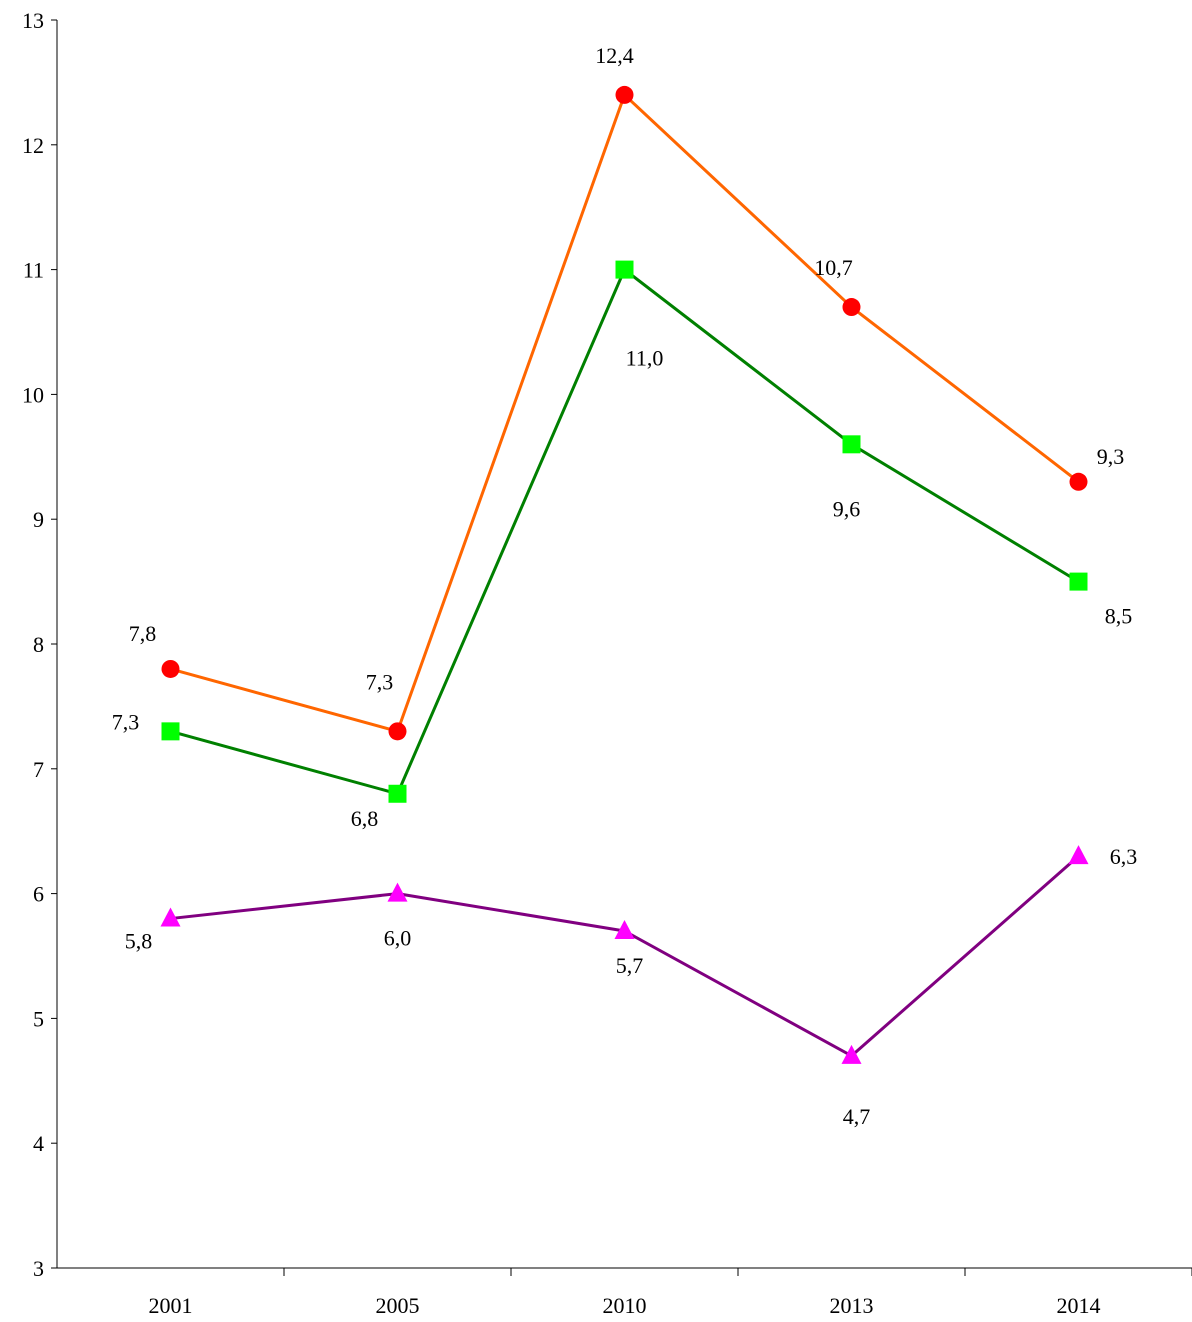 This screenshot has height=1322, width=1192. Describe the element at coordinates (1111, 456) in the screenshot. I see `series-1-data-label: 9,3` at that location.